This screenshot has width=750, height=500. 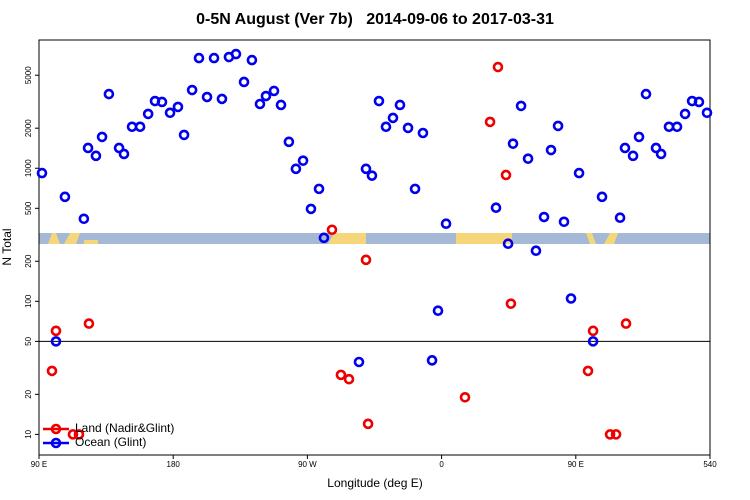 I want to click on y-tick-label: 1000, so click(x=28, y=168).